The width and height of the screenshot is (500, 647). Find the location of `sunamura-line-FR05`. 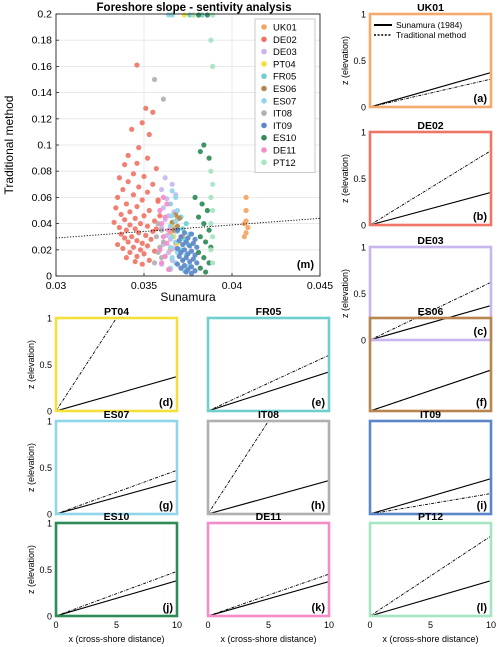

sunamura-line-FR05 is located at coordinates (268, 391).